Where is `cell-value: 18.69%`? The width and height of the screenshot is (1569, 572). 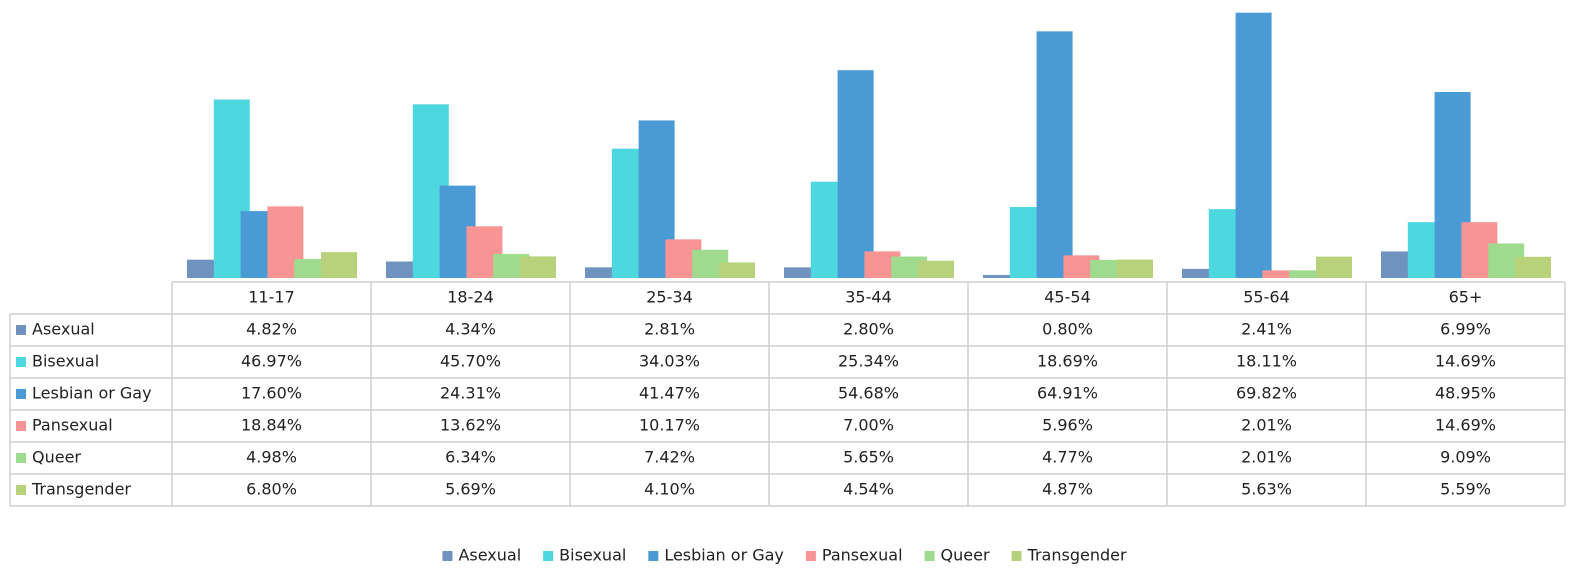 cell-value: 18.69% is located at coordinates (1067, 361).